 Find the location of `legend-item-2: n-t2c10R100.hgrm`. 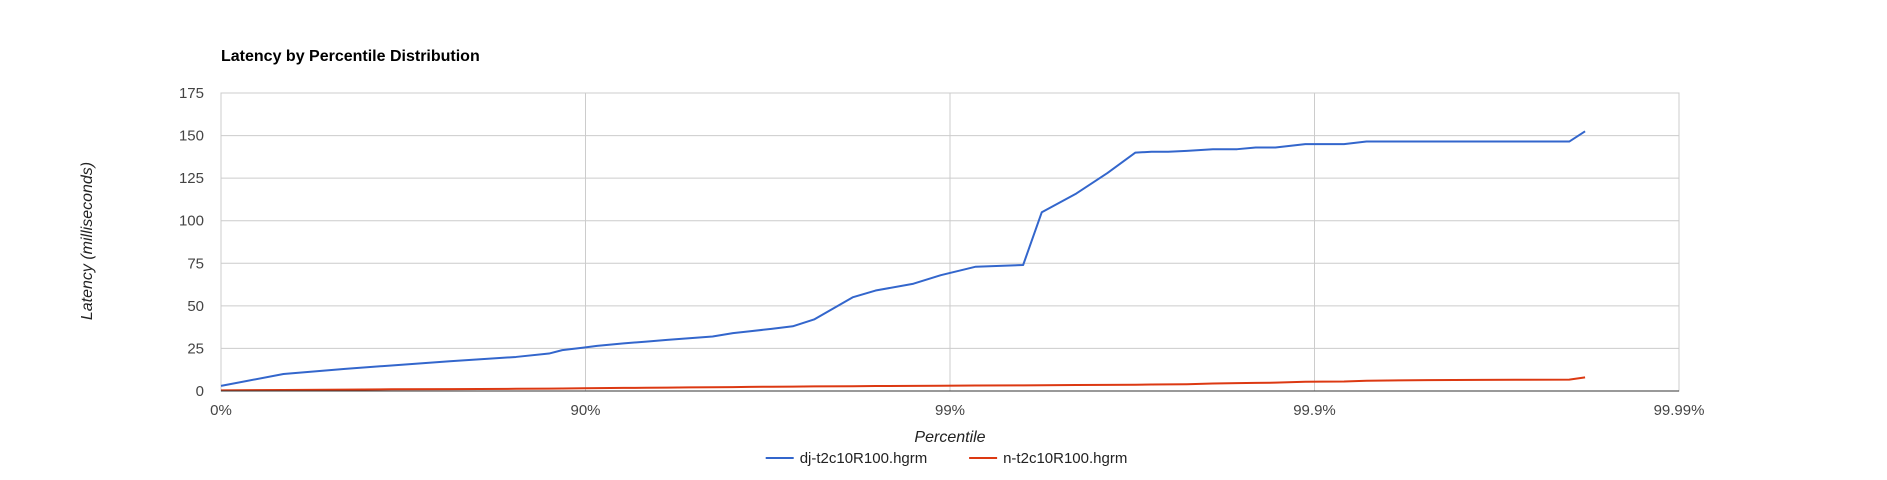

legend-item-2: n-t2c10R100.hgrm is located at coordinates (1048, 458).